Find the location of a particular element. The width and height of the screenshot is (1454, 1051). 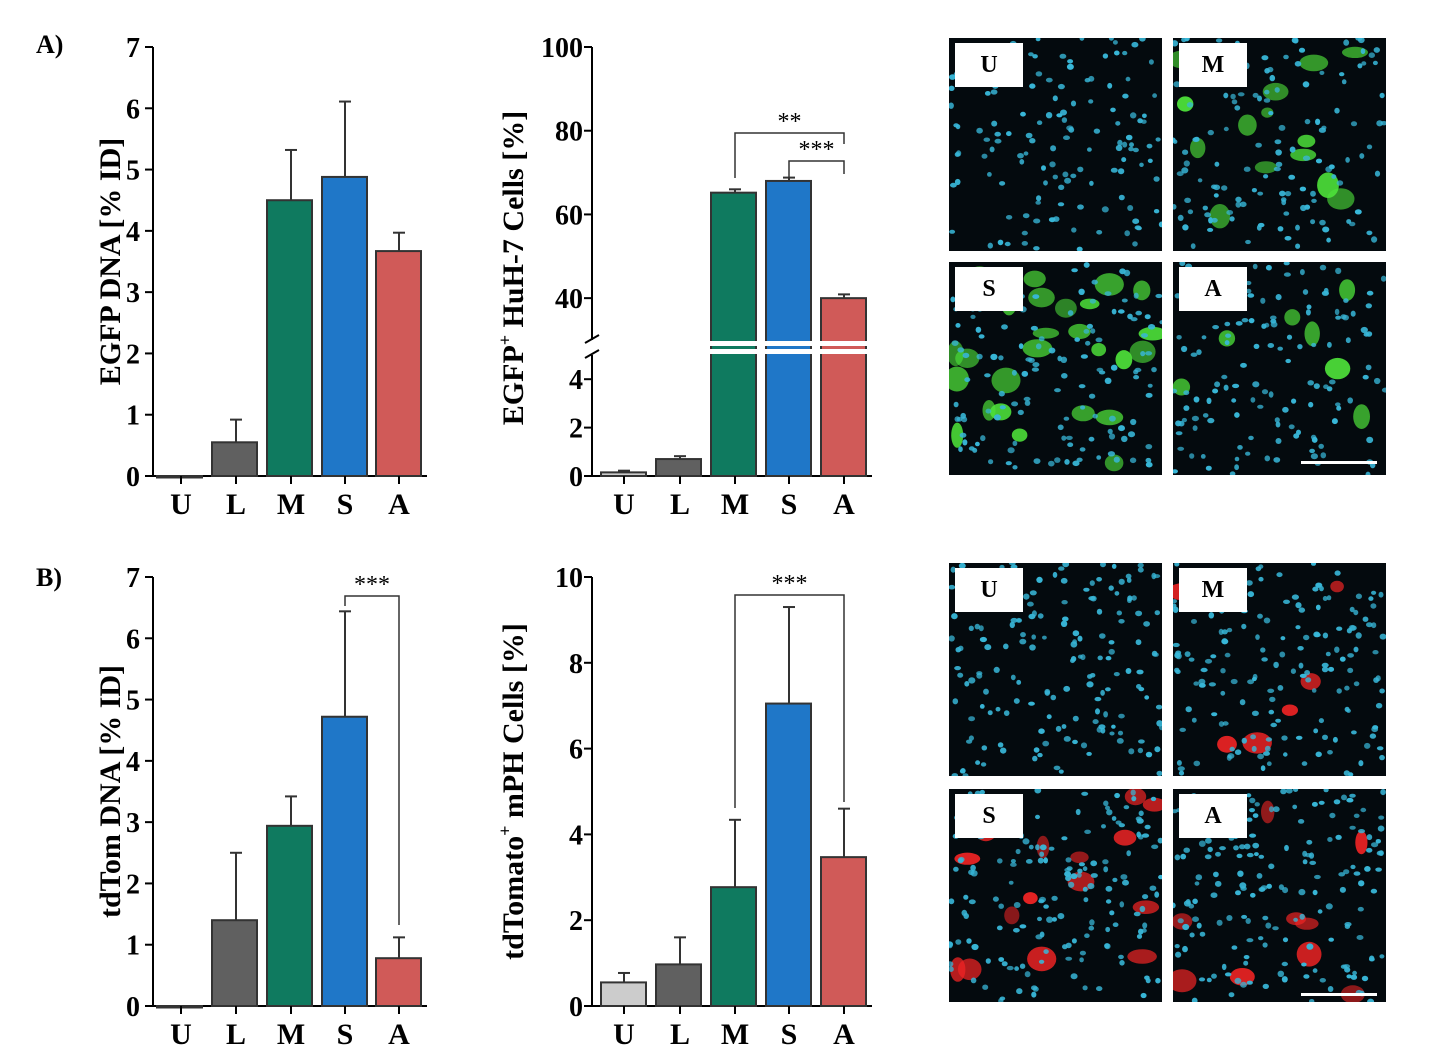

y-tick-label: 40 is located at coordinates (569, 299).